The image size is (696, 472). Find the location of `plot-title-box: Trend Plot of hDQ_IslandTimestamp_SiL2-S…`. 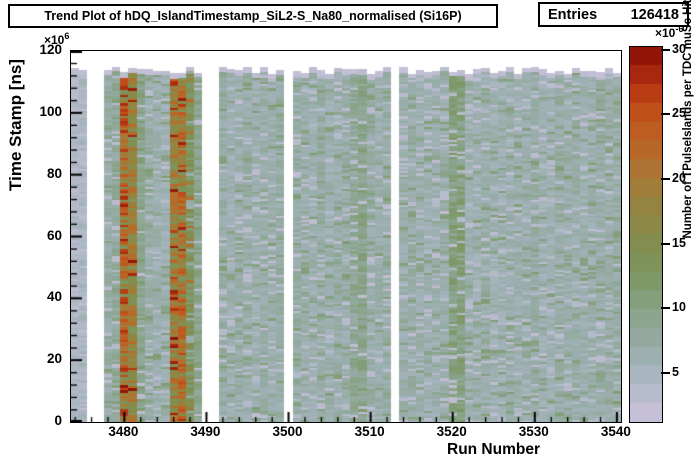

plot-title-box: Trend Plot of hDQ_IslandTimestamp_SiL2-S… is located at coordinates (253, 16).